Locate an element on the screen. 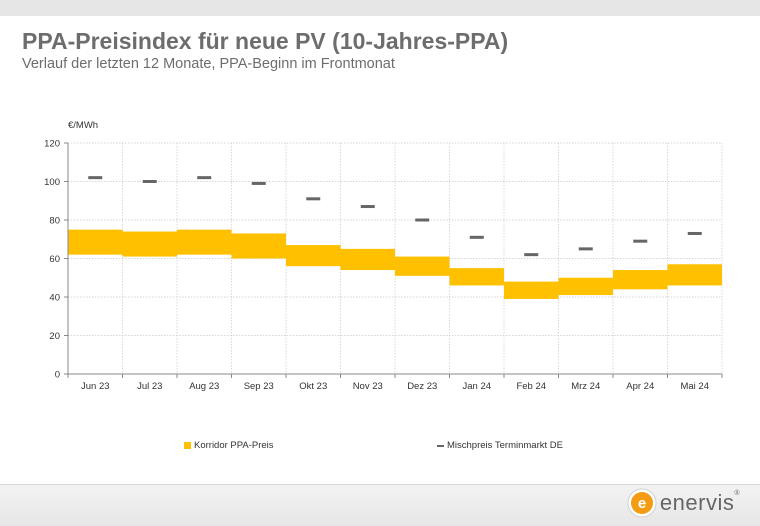  logo-wordmark: enervis® is located at coordinates (700, 503).